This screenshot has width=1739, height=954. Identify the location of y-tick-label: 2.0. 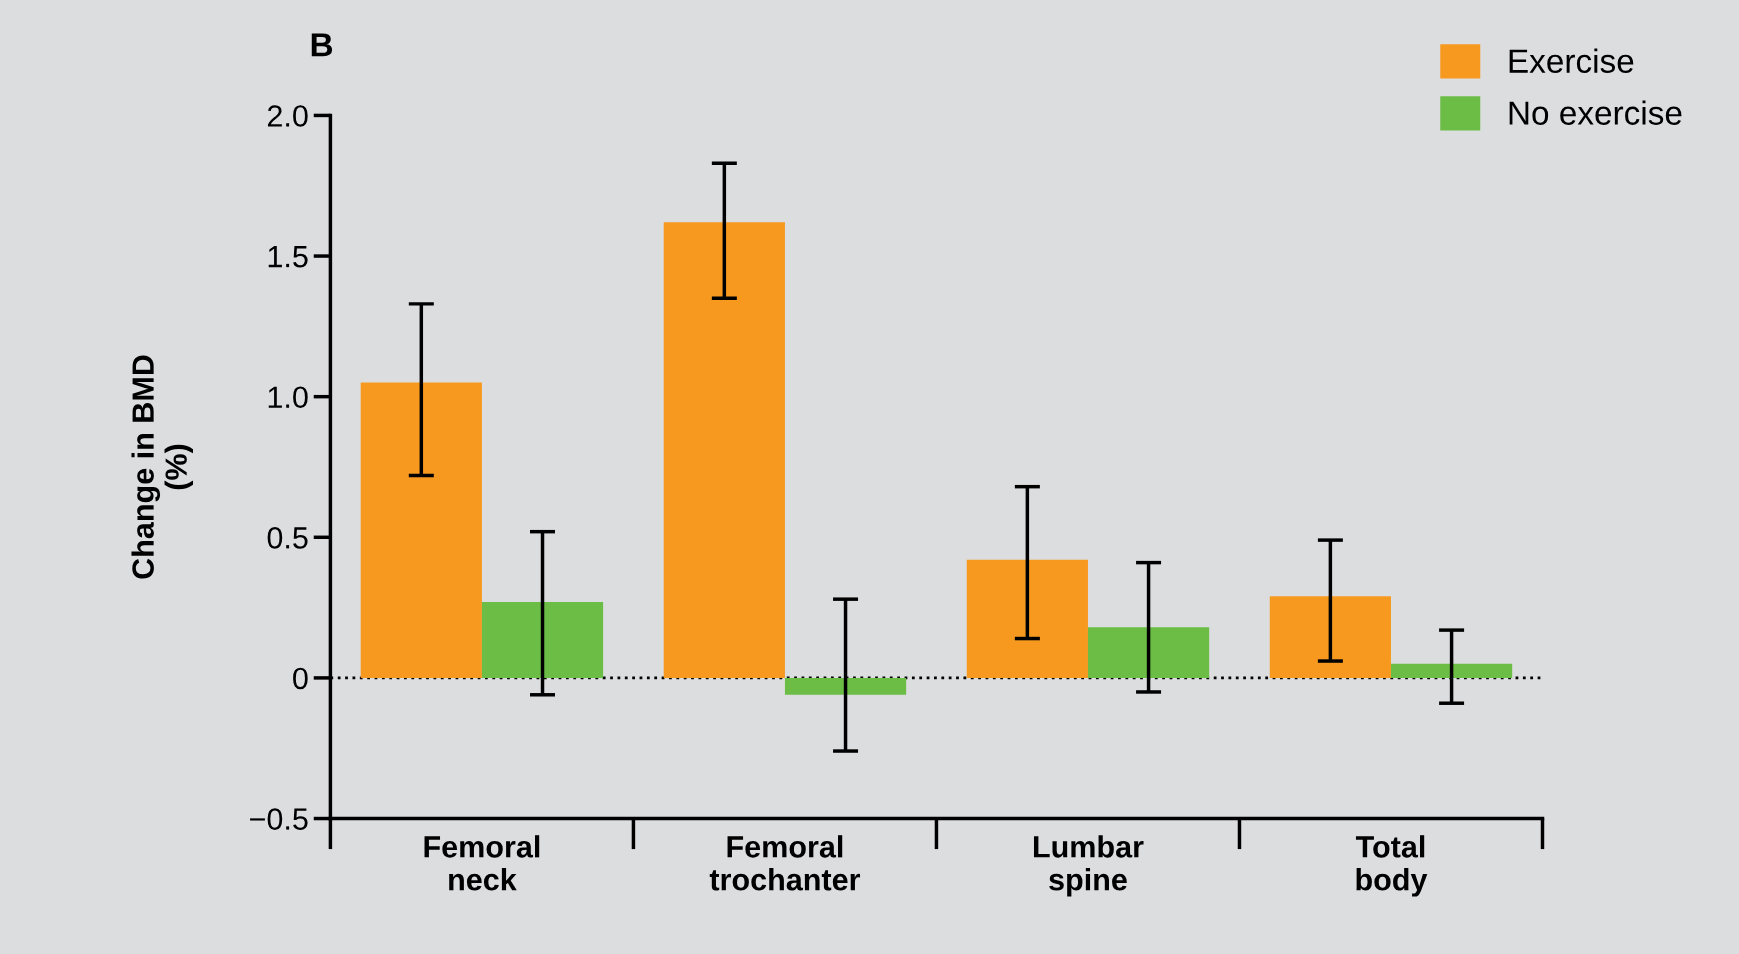
(287, 116).